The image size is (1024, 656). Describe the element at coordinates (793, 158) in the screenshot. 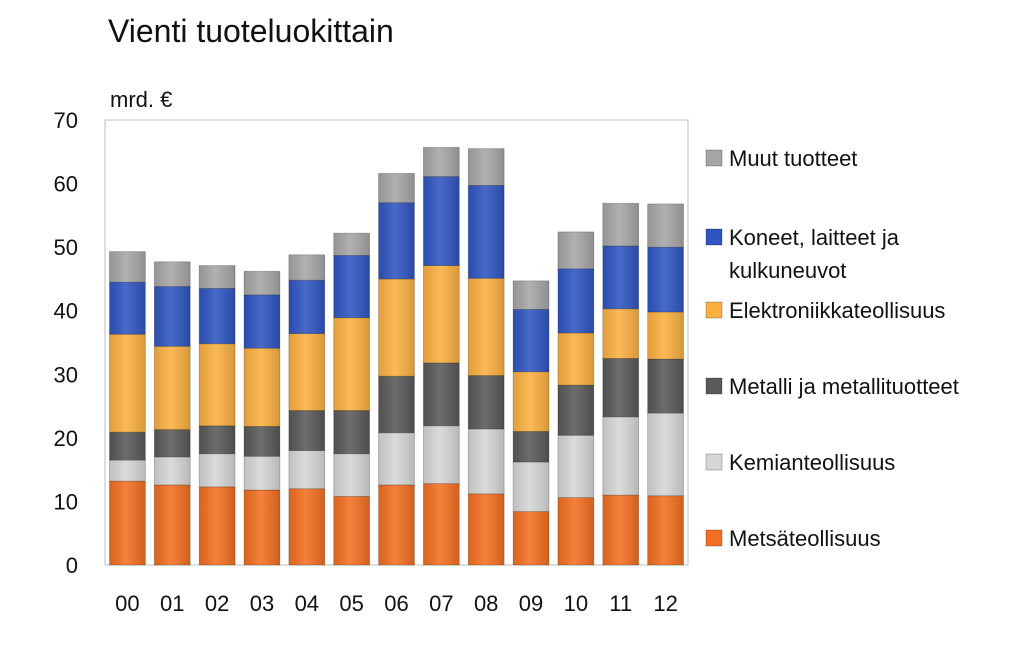

I see `legend-label: Muut tuotteet` at that location.